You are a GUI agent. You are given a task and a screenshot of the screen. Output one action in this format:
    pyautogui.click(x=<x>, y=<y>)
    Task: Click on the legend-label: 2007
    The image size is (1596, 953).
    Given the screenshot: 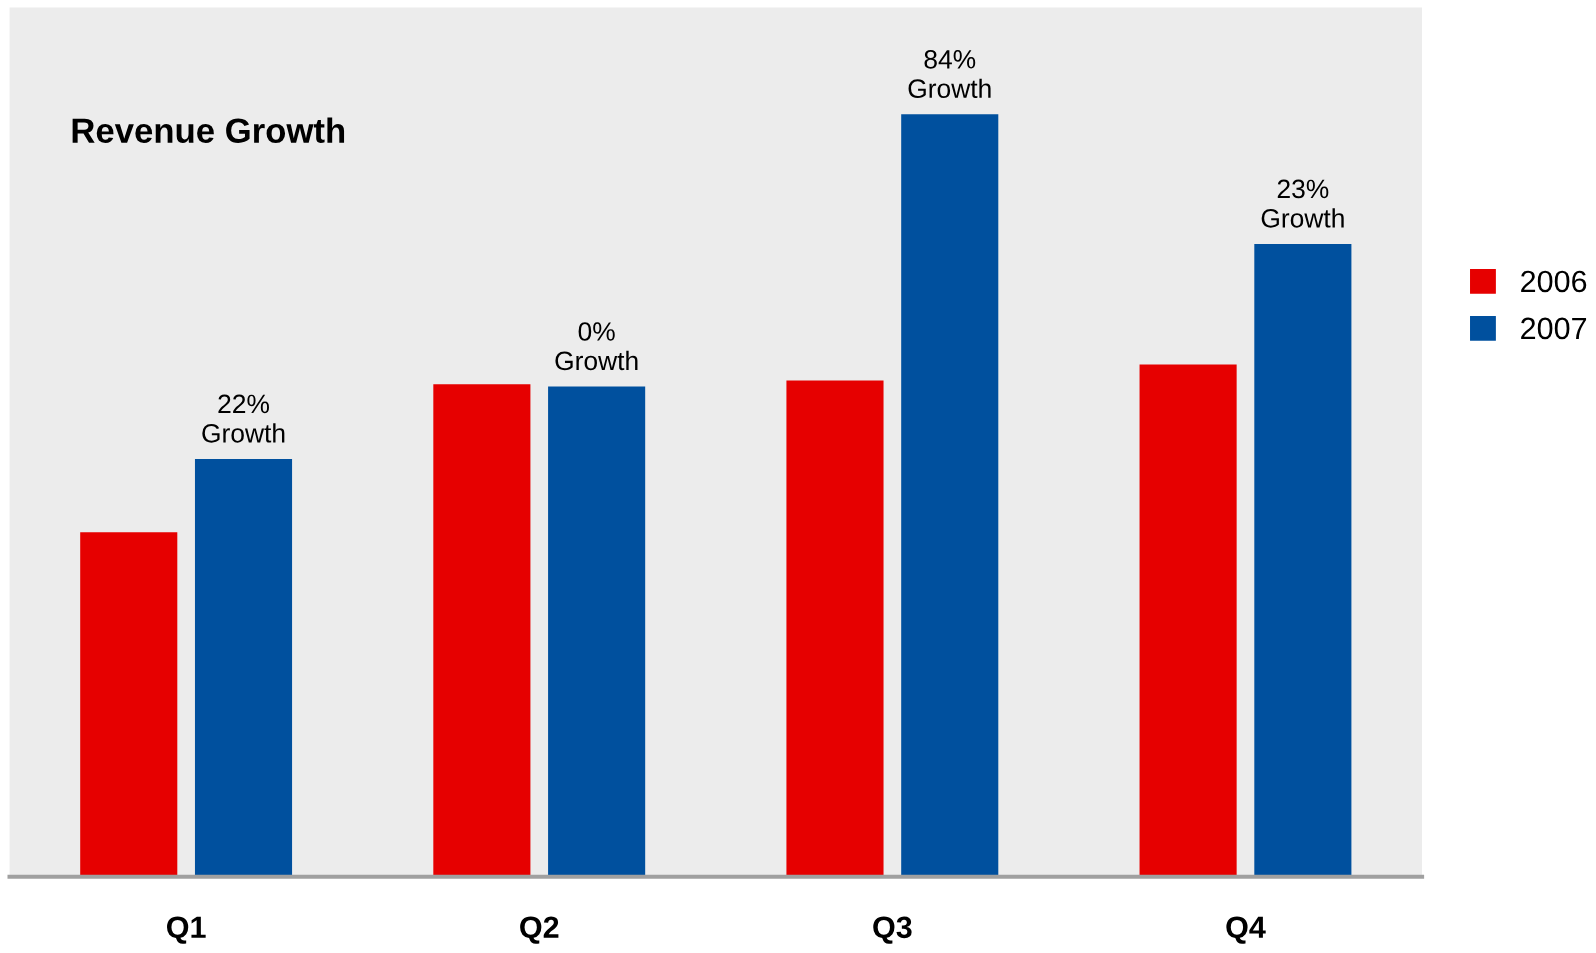 What is the action you would take?
    pyautogui.click(x=1554, y=328)
    